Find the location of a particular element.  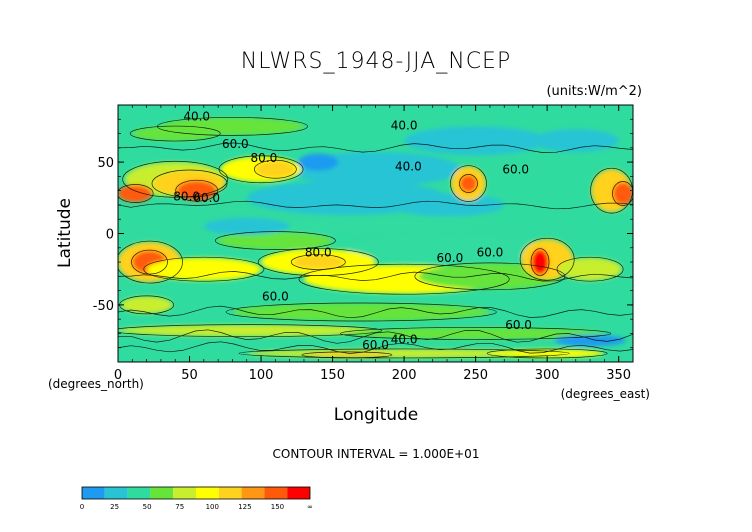

y-tick-label: -50 is located at coordinates (103, 306).